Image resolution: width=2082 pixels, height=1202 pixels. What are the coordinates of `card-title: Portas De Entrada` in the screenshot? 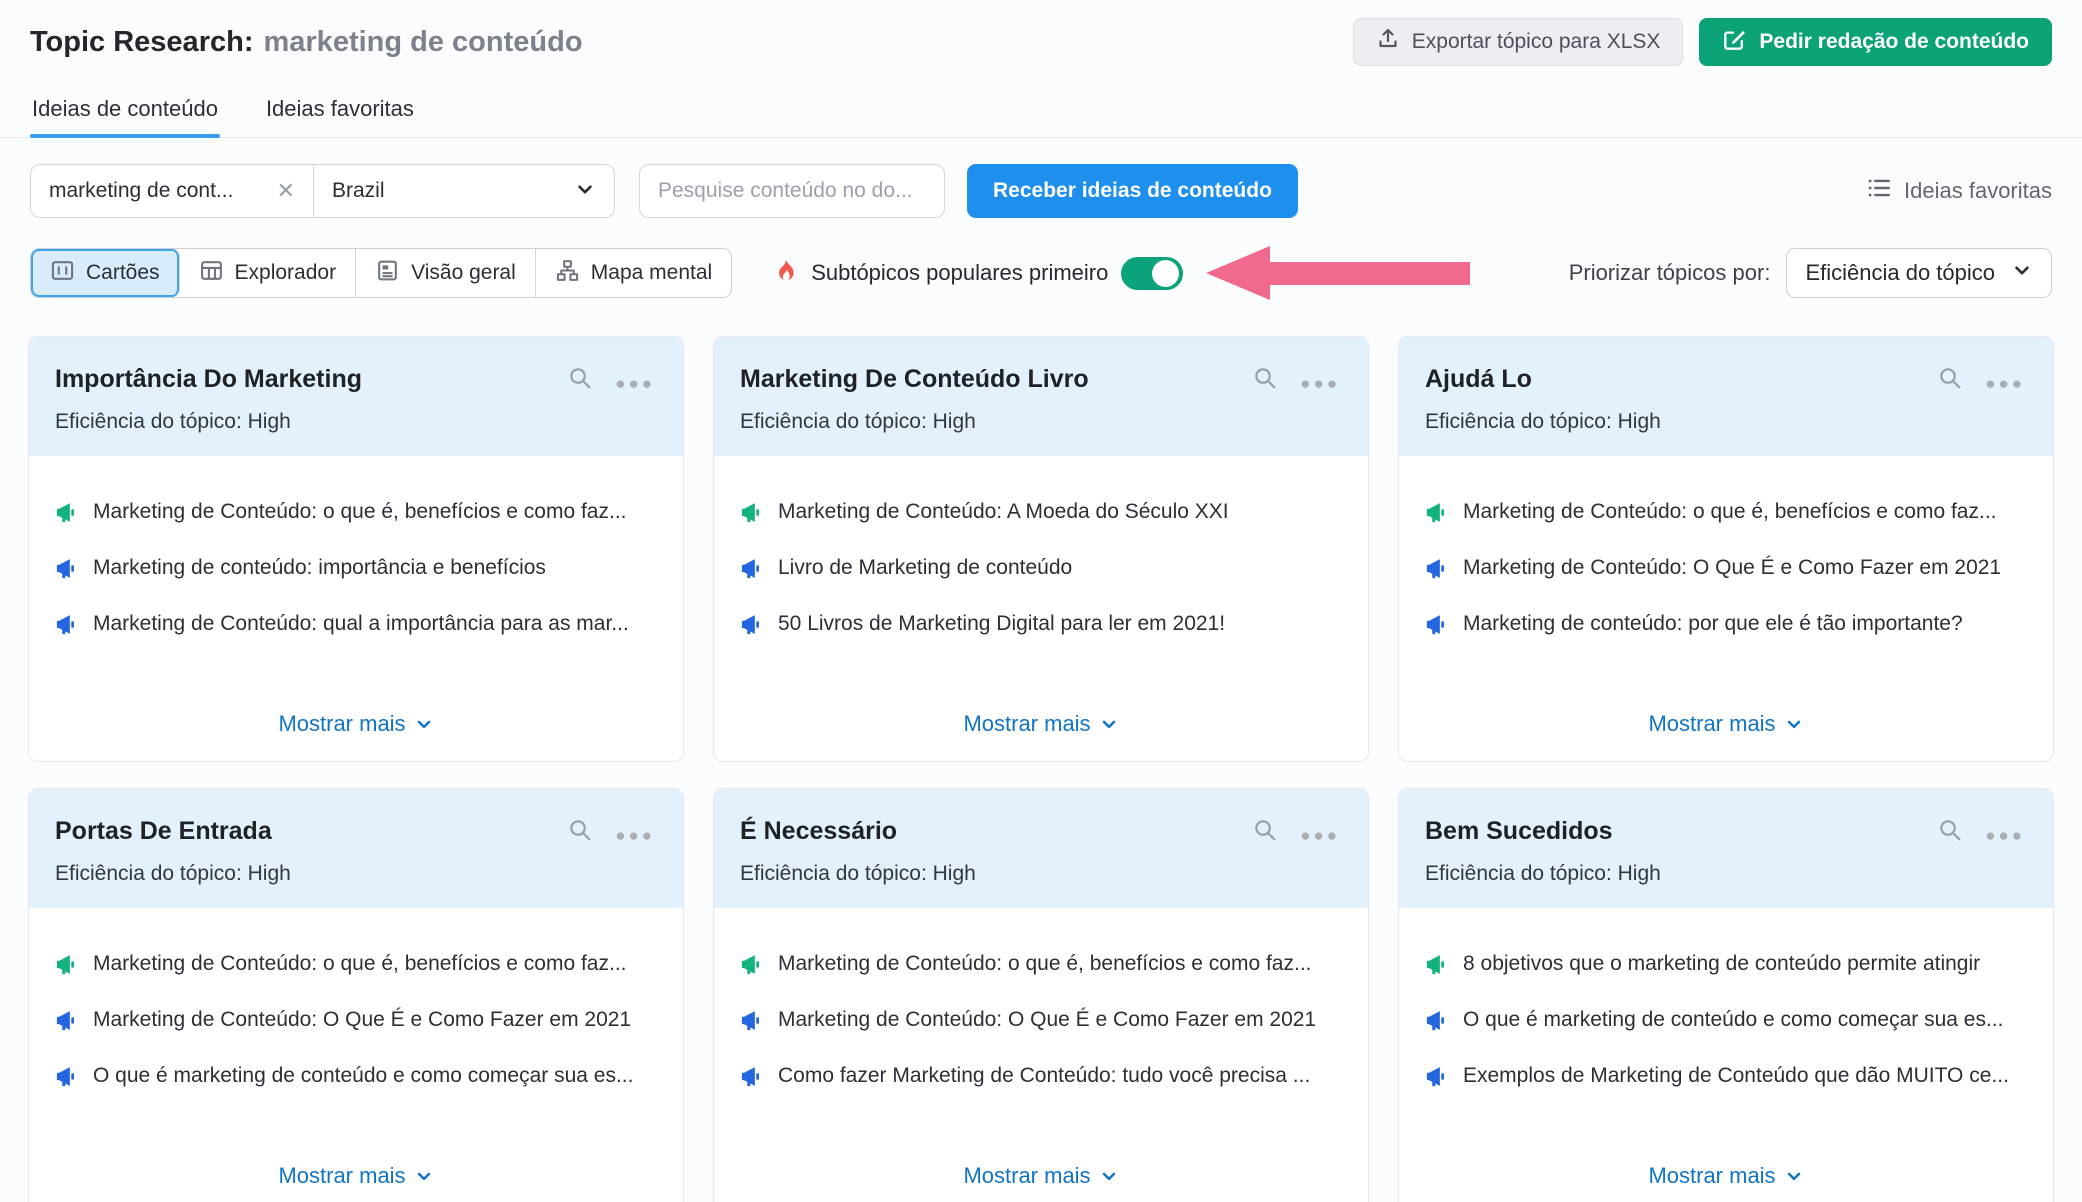 It's located at (163, 831).